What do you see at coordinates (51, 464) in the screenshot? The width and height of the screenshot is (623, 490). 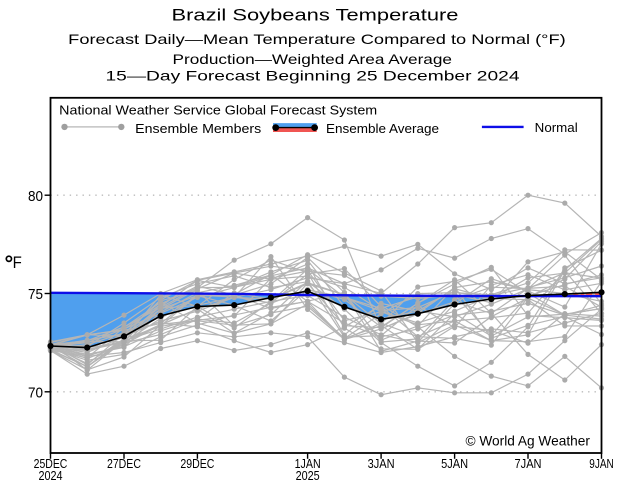 I see `svg-text: 25DEC` at bounding box center [51, 464].